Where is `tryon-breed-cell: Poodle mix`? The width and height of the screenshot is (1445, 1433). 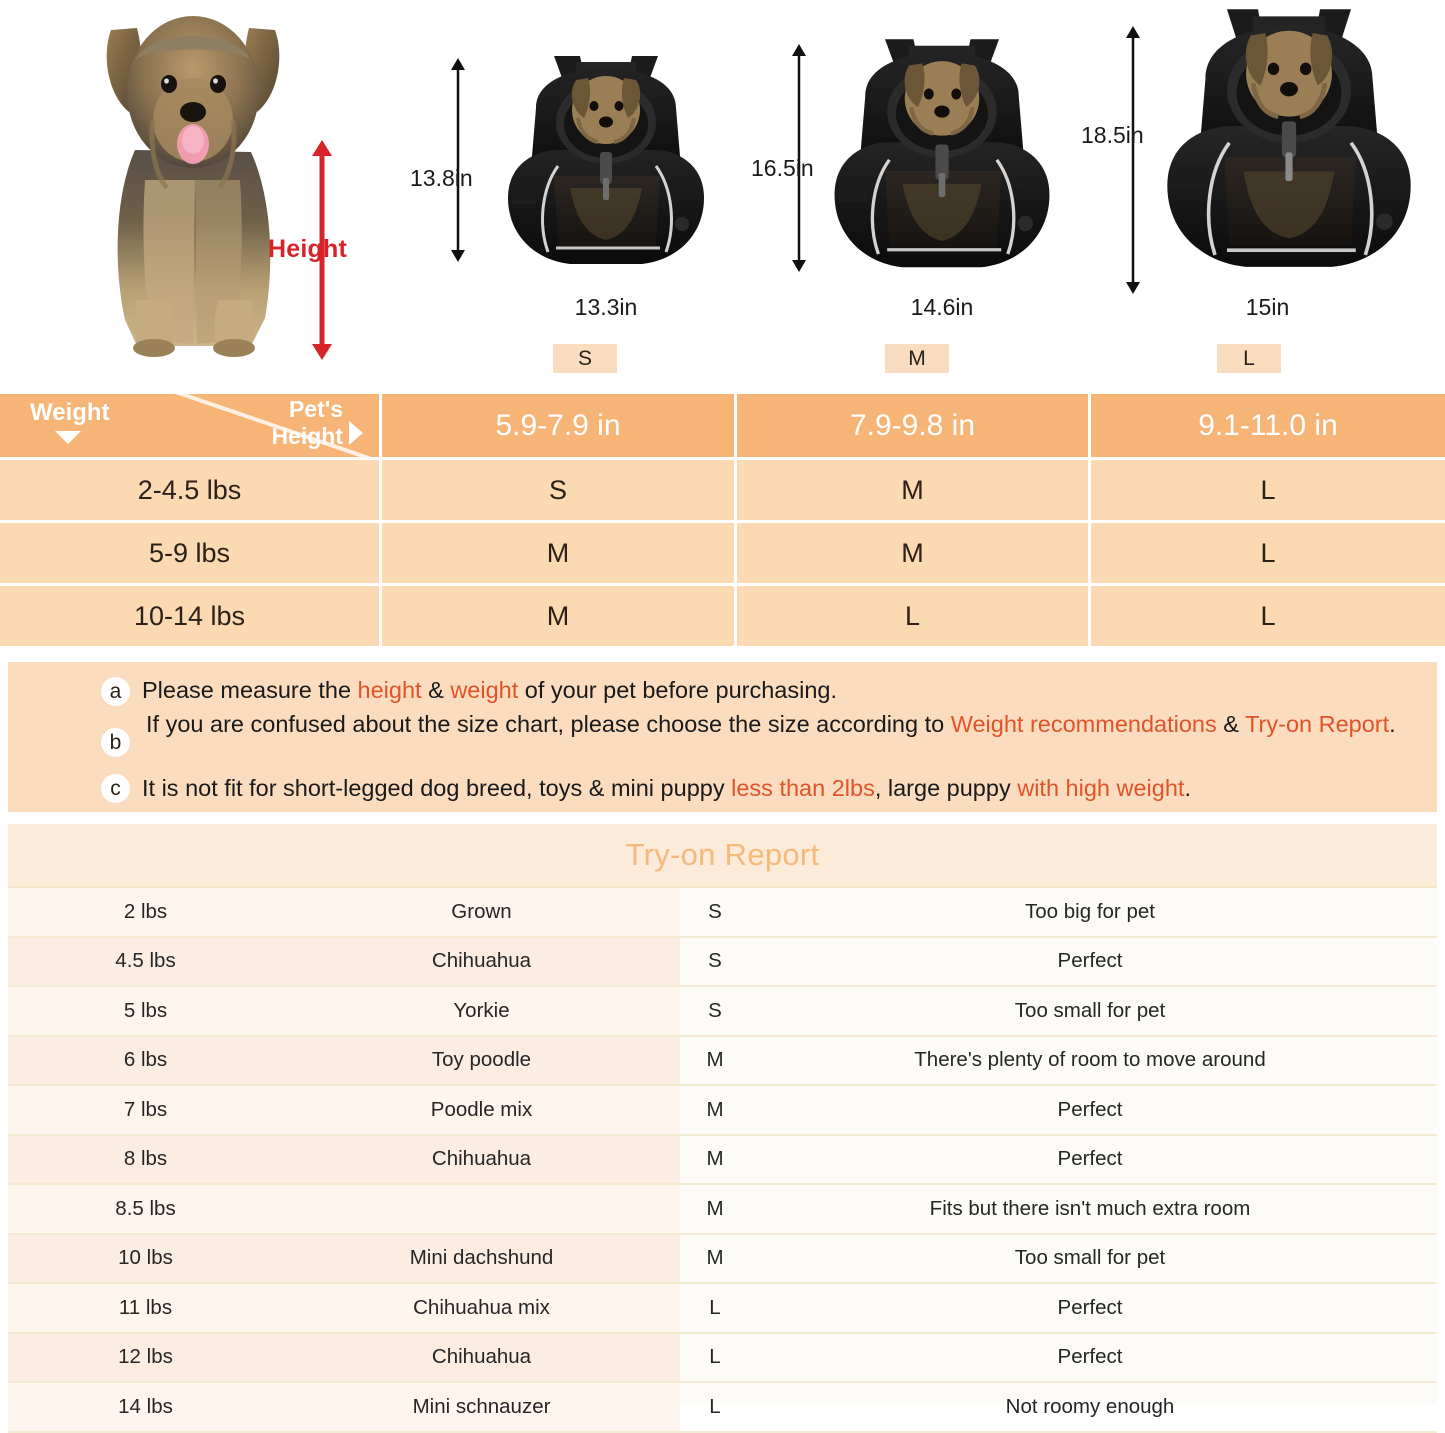 tryon-breed-cell: Poodle mix is located at coordinates (481, 1109).